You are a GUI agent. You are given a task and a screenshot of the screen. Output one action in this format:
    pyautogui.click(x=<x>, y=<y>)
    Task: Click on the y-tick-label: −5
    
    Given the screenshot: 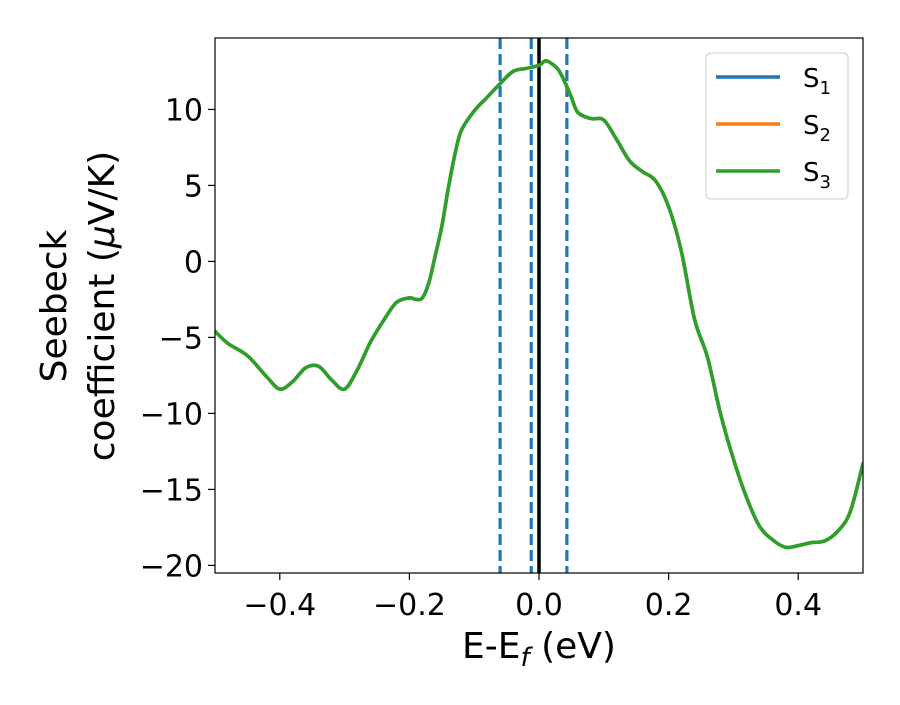 What is the action you would take?
    pyautogui.click(x=181, y=338)
    